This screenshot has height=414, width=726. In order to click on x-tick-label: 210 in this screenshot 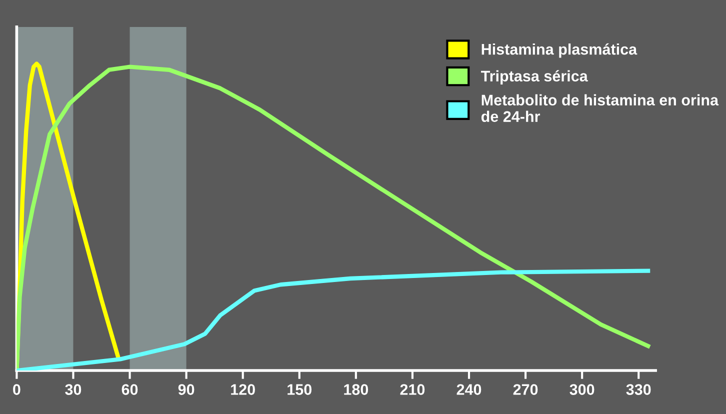, I will do `click(412, 389)`.